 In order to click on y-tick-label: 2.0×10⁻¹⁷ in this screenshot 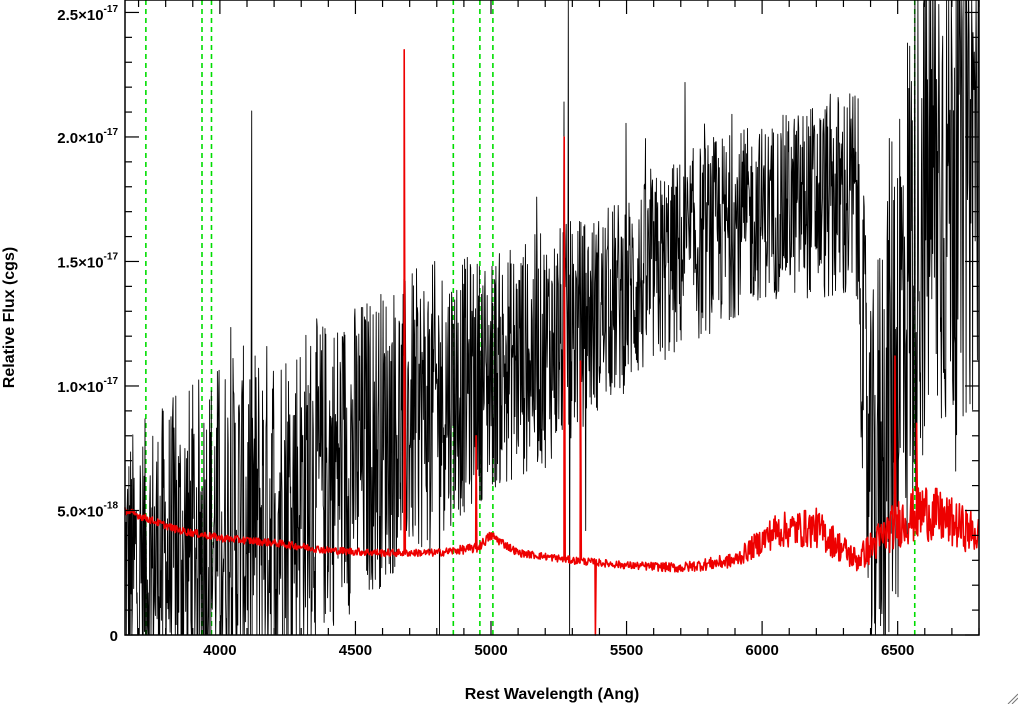, I will do `click(87, 137)`.